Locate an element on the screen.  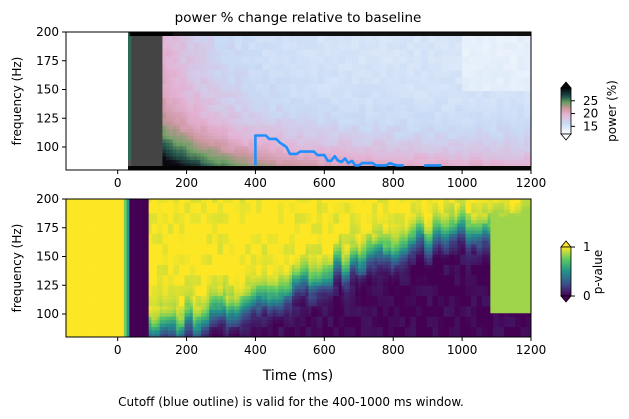
x-tick-label: 600 is located at coordinates (324, 183).